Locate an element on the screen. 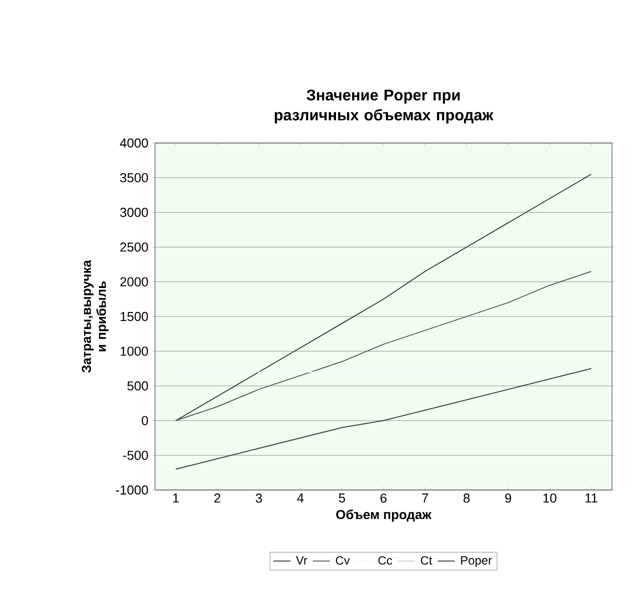 This screenshot has width=632, height=596. x-tick-label: 9 is located at coordinates (508, 498).